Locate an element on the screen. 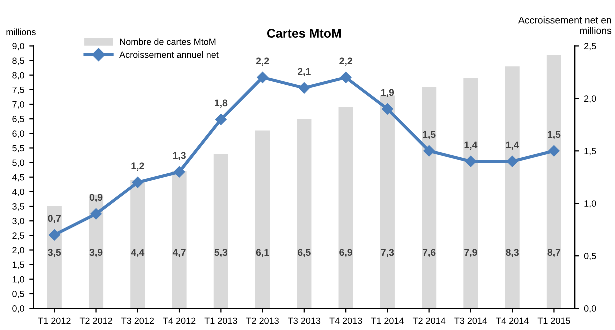  x-tick-label: T1 2013 is located at coordinates (221, 321).